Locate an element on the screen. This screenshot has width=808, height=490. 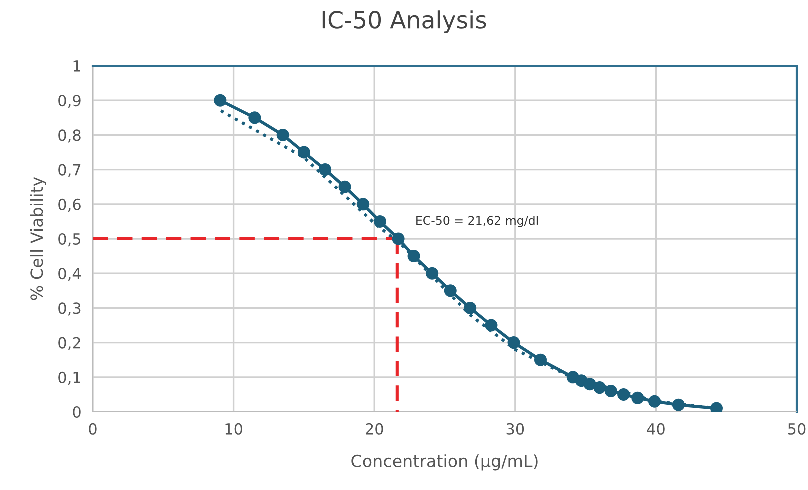
y-tick-label: 0,8 is located at coordinates (69, 136).